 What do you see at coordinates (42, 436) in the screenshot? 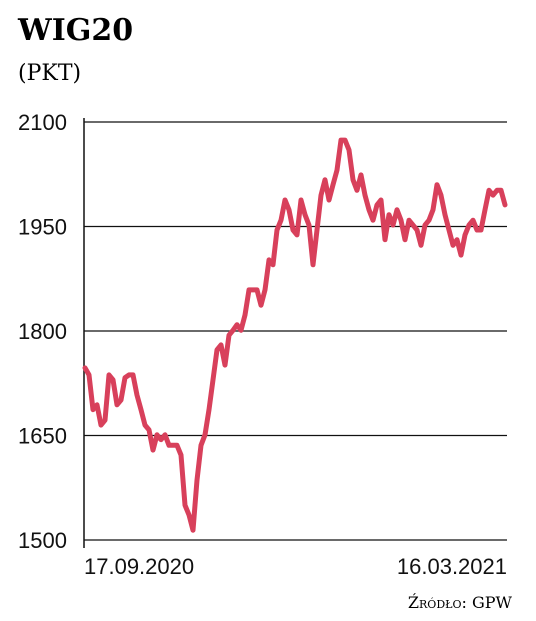
I see `y-tick-label: 1650` at bounding box center [42, 436].